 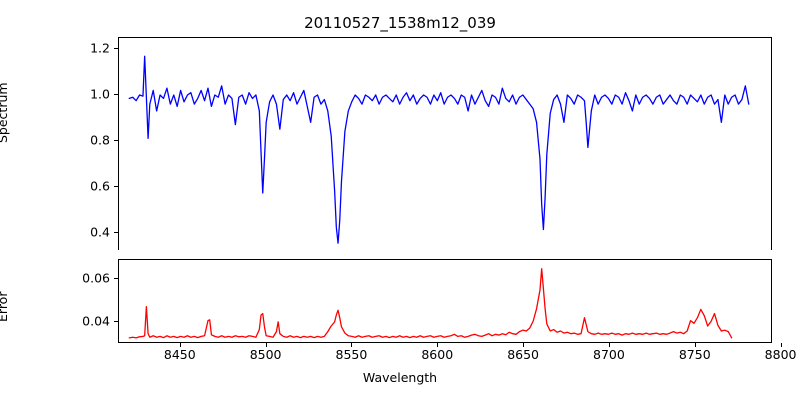 What do you see at coordinates (265, 354) in the screenshot?
I see `x-tick-label: 8500` at bounding box center [265, 354].